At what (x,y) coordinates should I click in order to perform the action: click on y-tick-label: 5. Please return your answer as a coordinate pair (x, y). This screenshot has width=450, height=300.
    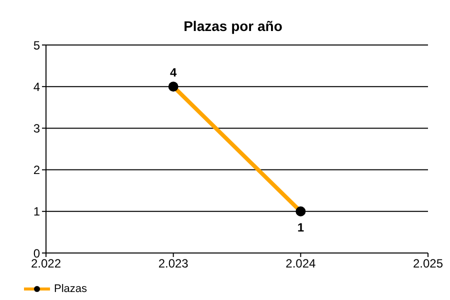
    Looking at the image, I should click on (36, 45).